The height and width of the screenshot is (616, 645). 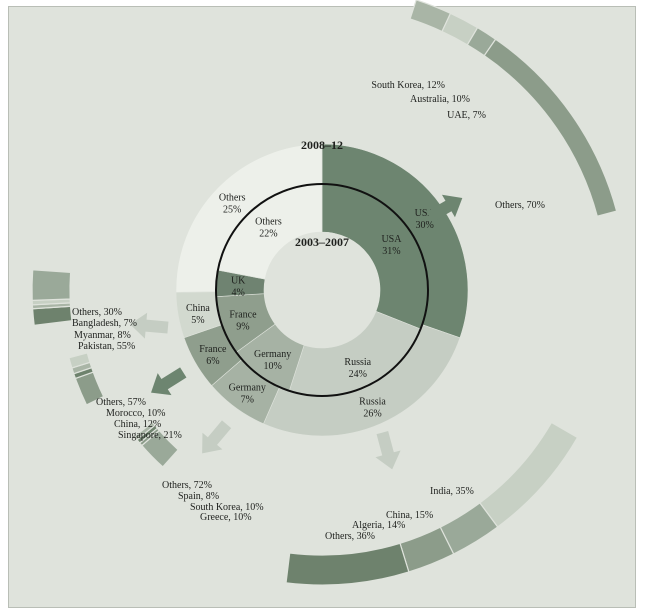 I want to click on breakdown-france-label-2: China, 12%, so click(x=137, y=424).